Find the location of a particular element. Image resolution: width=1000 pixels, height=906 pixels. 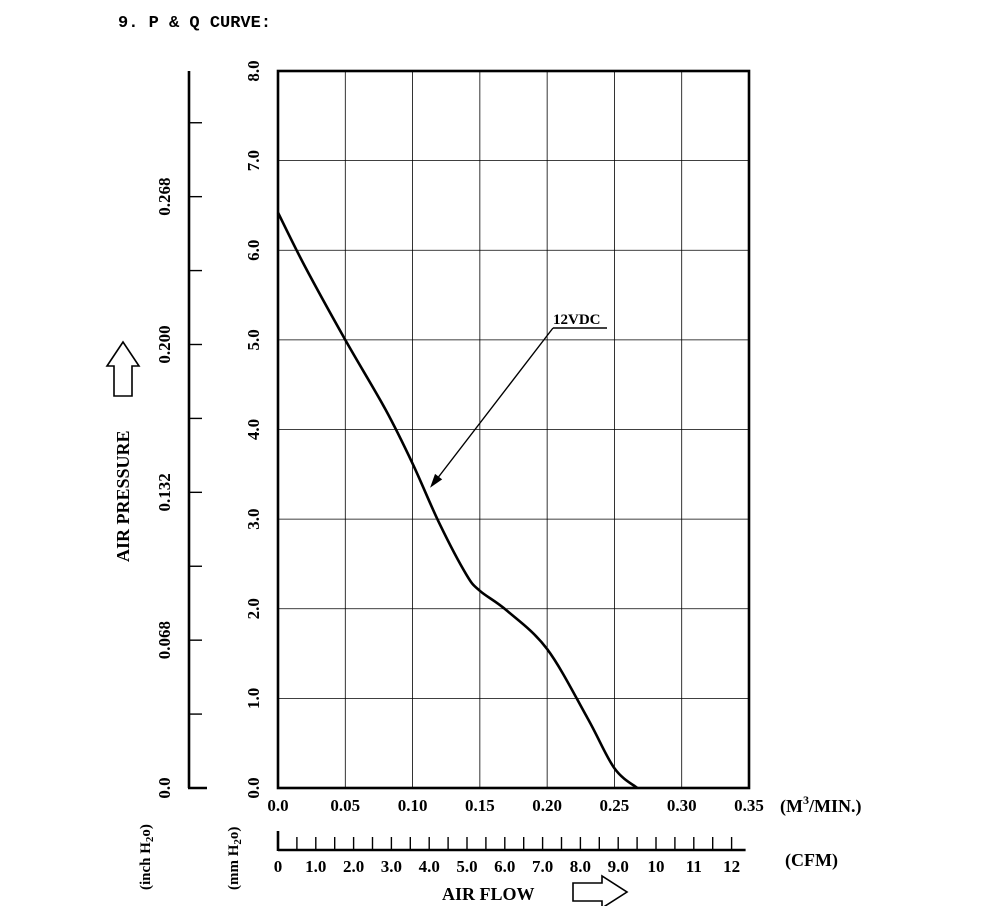

cfm-tick-label: 3.0 is located at coordinates (391, 866).